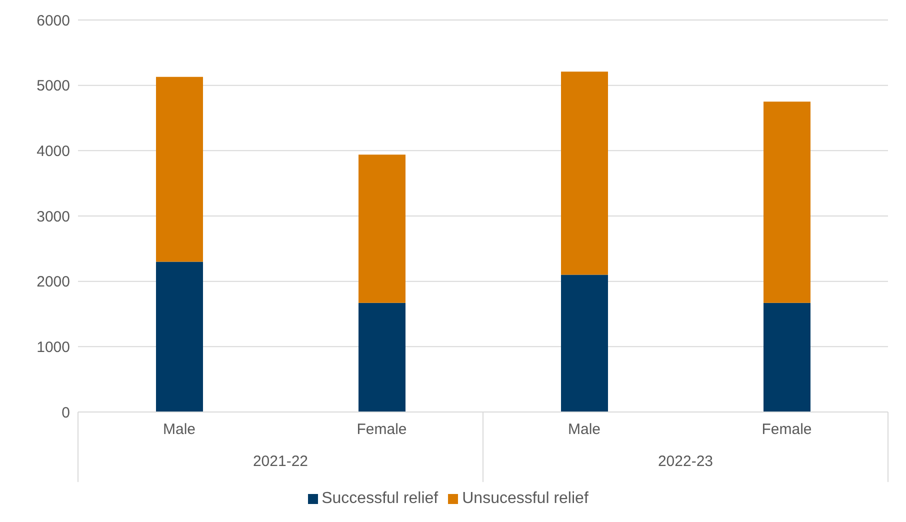  I want to click on y-tick-label: 3000, so click(53, 217).